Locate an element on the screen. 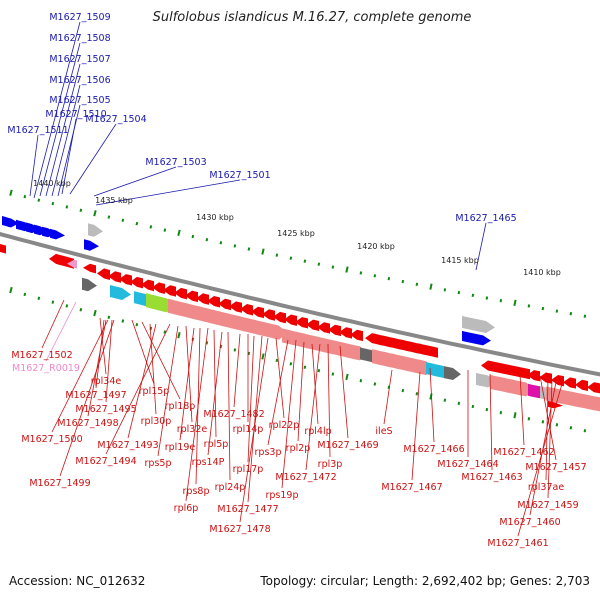 The height and width of the screenshot is (600, 600). gene-label-bottom: M1627_1494 is located at coordinates (105, 461).